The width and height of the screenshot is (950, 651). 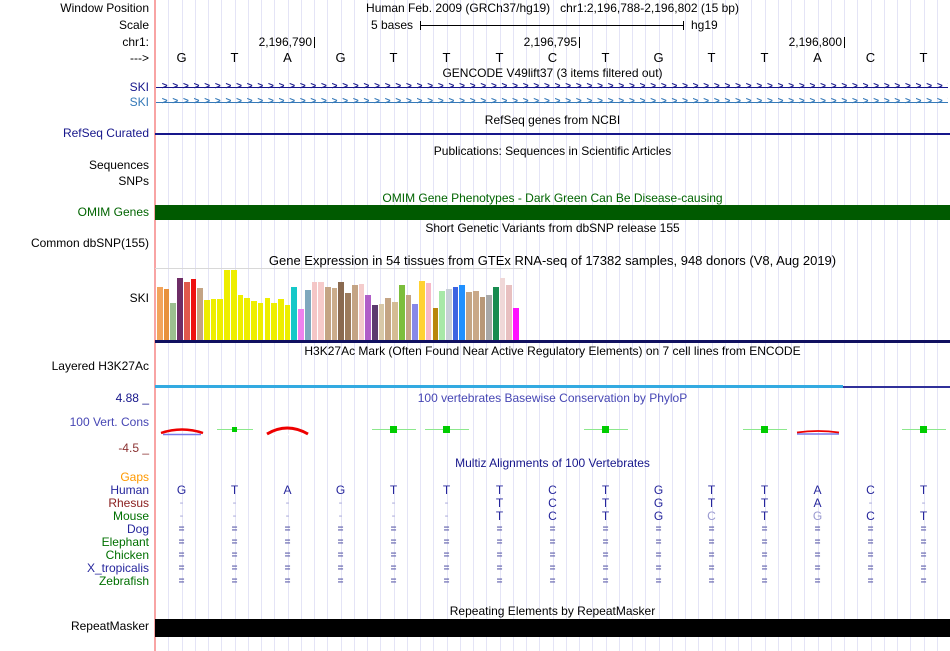 What do you see at coordinates (552, 212) in the screenshot?
I see `omim-gene-bar` at bounding box center [552, 212].